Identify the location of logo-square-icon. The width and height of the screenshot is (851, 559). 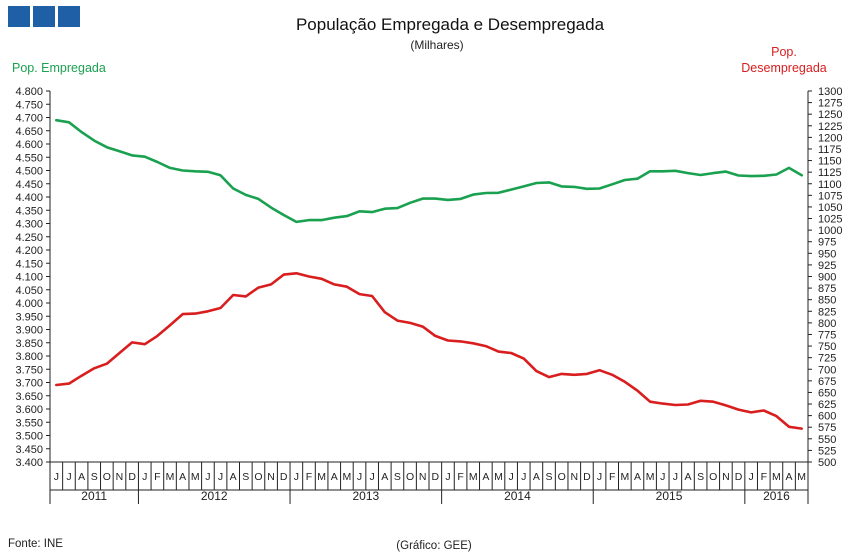
(69, 16).